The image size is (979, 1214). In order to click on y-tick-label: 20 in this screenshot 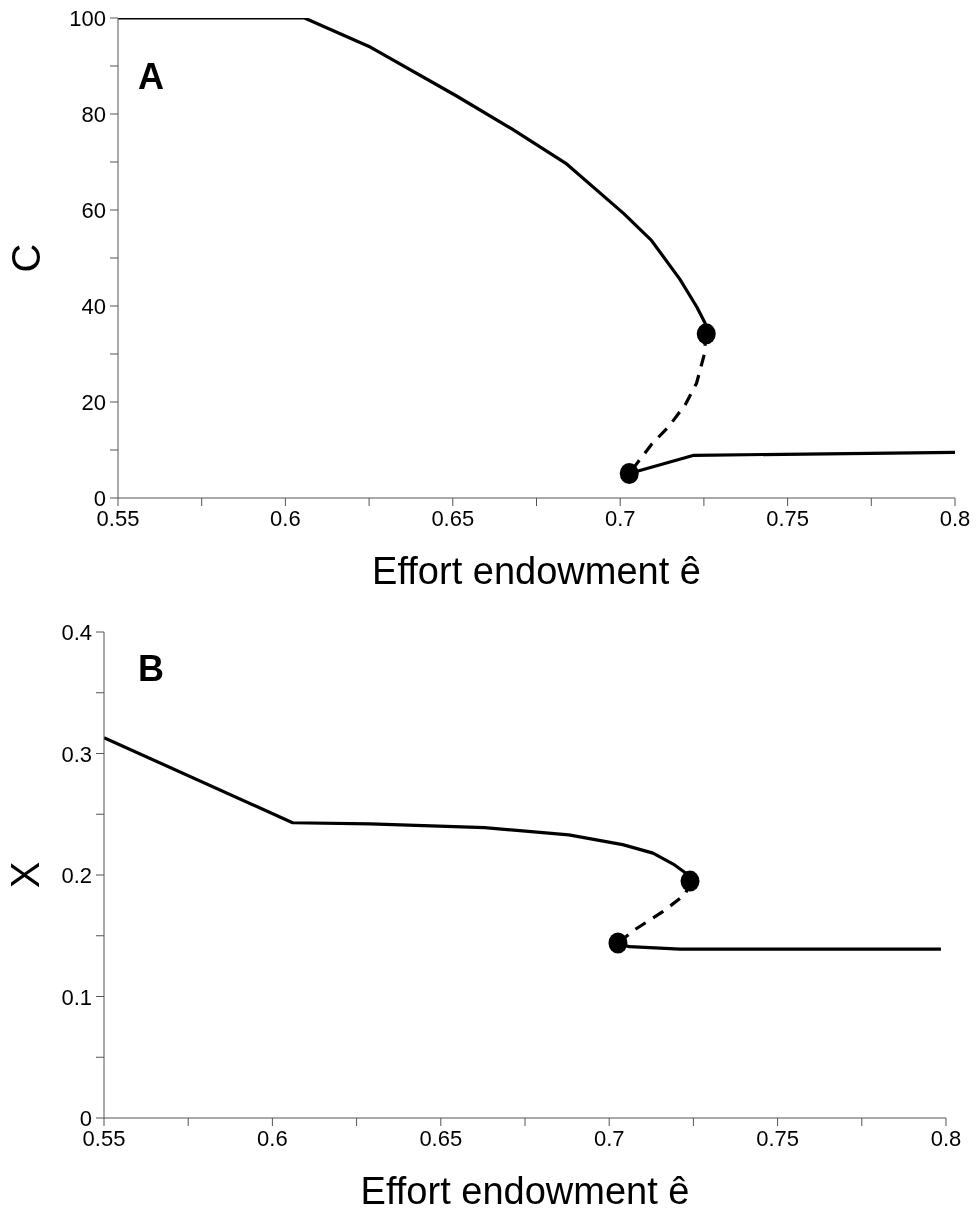, I will do `click(93, 402)`.